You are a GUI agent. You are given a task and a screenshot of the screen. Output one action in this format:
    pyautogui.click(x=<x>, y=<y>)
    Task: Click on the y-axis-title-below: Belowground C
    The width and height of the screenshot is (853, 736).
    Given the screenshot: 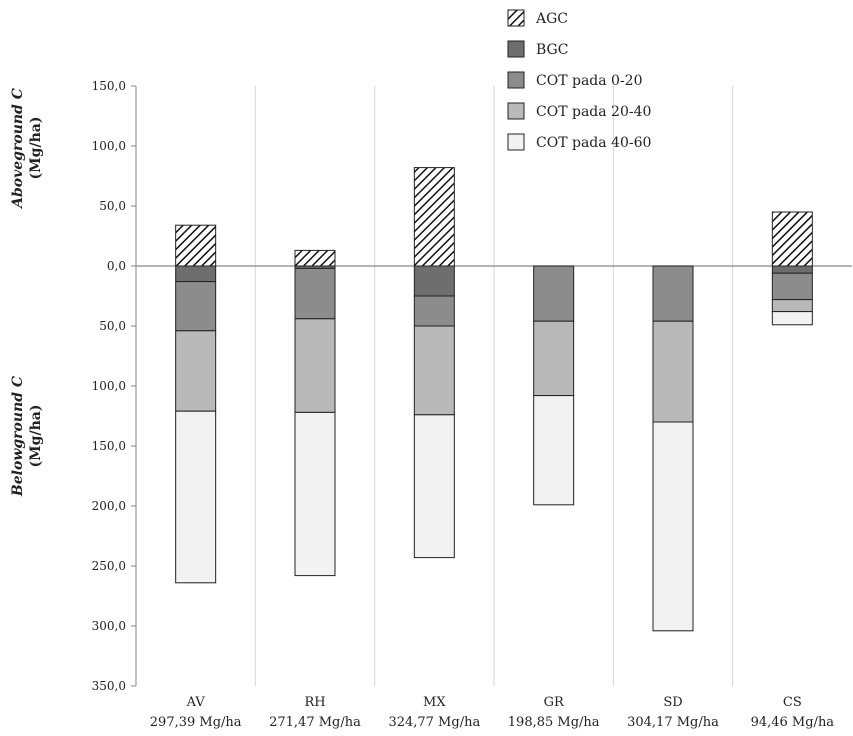 What is the action you would take?
    pyautogui.click(x=18, y=436)
    